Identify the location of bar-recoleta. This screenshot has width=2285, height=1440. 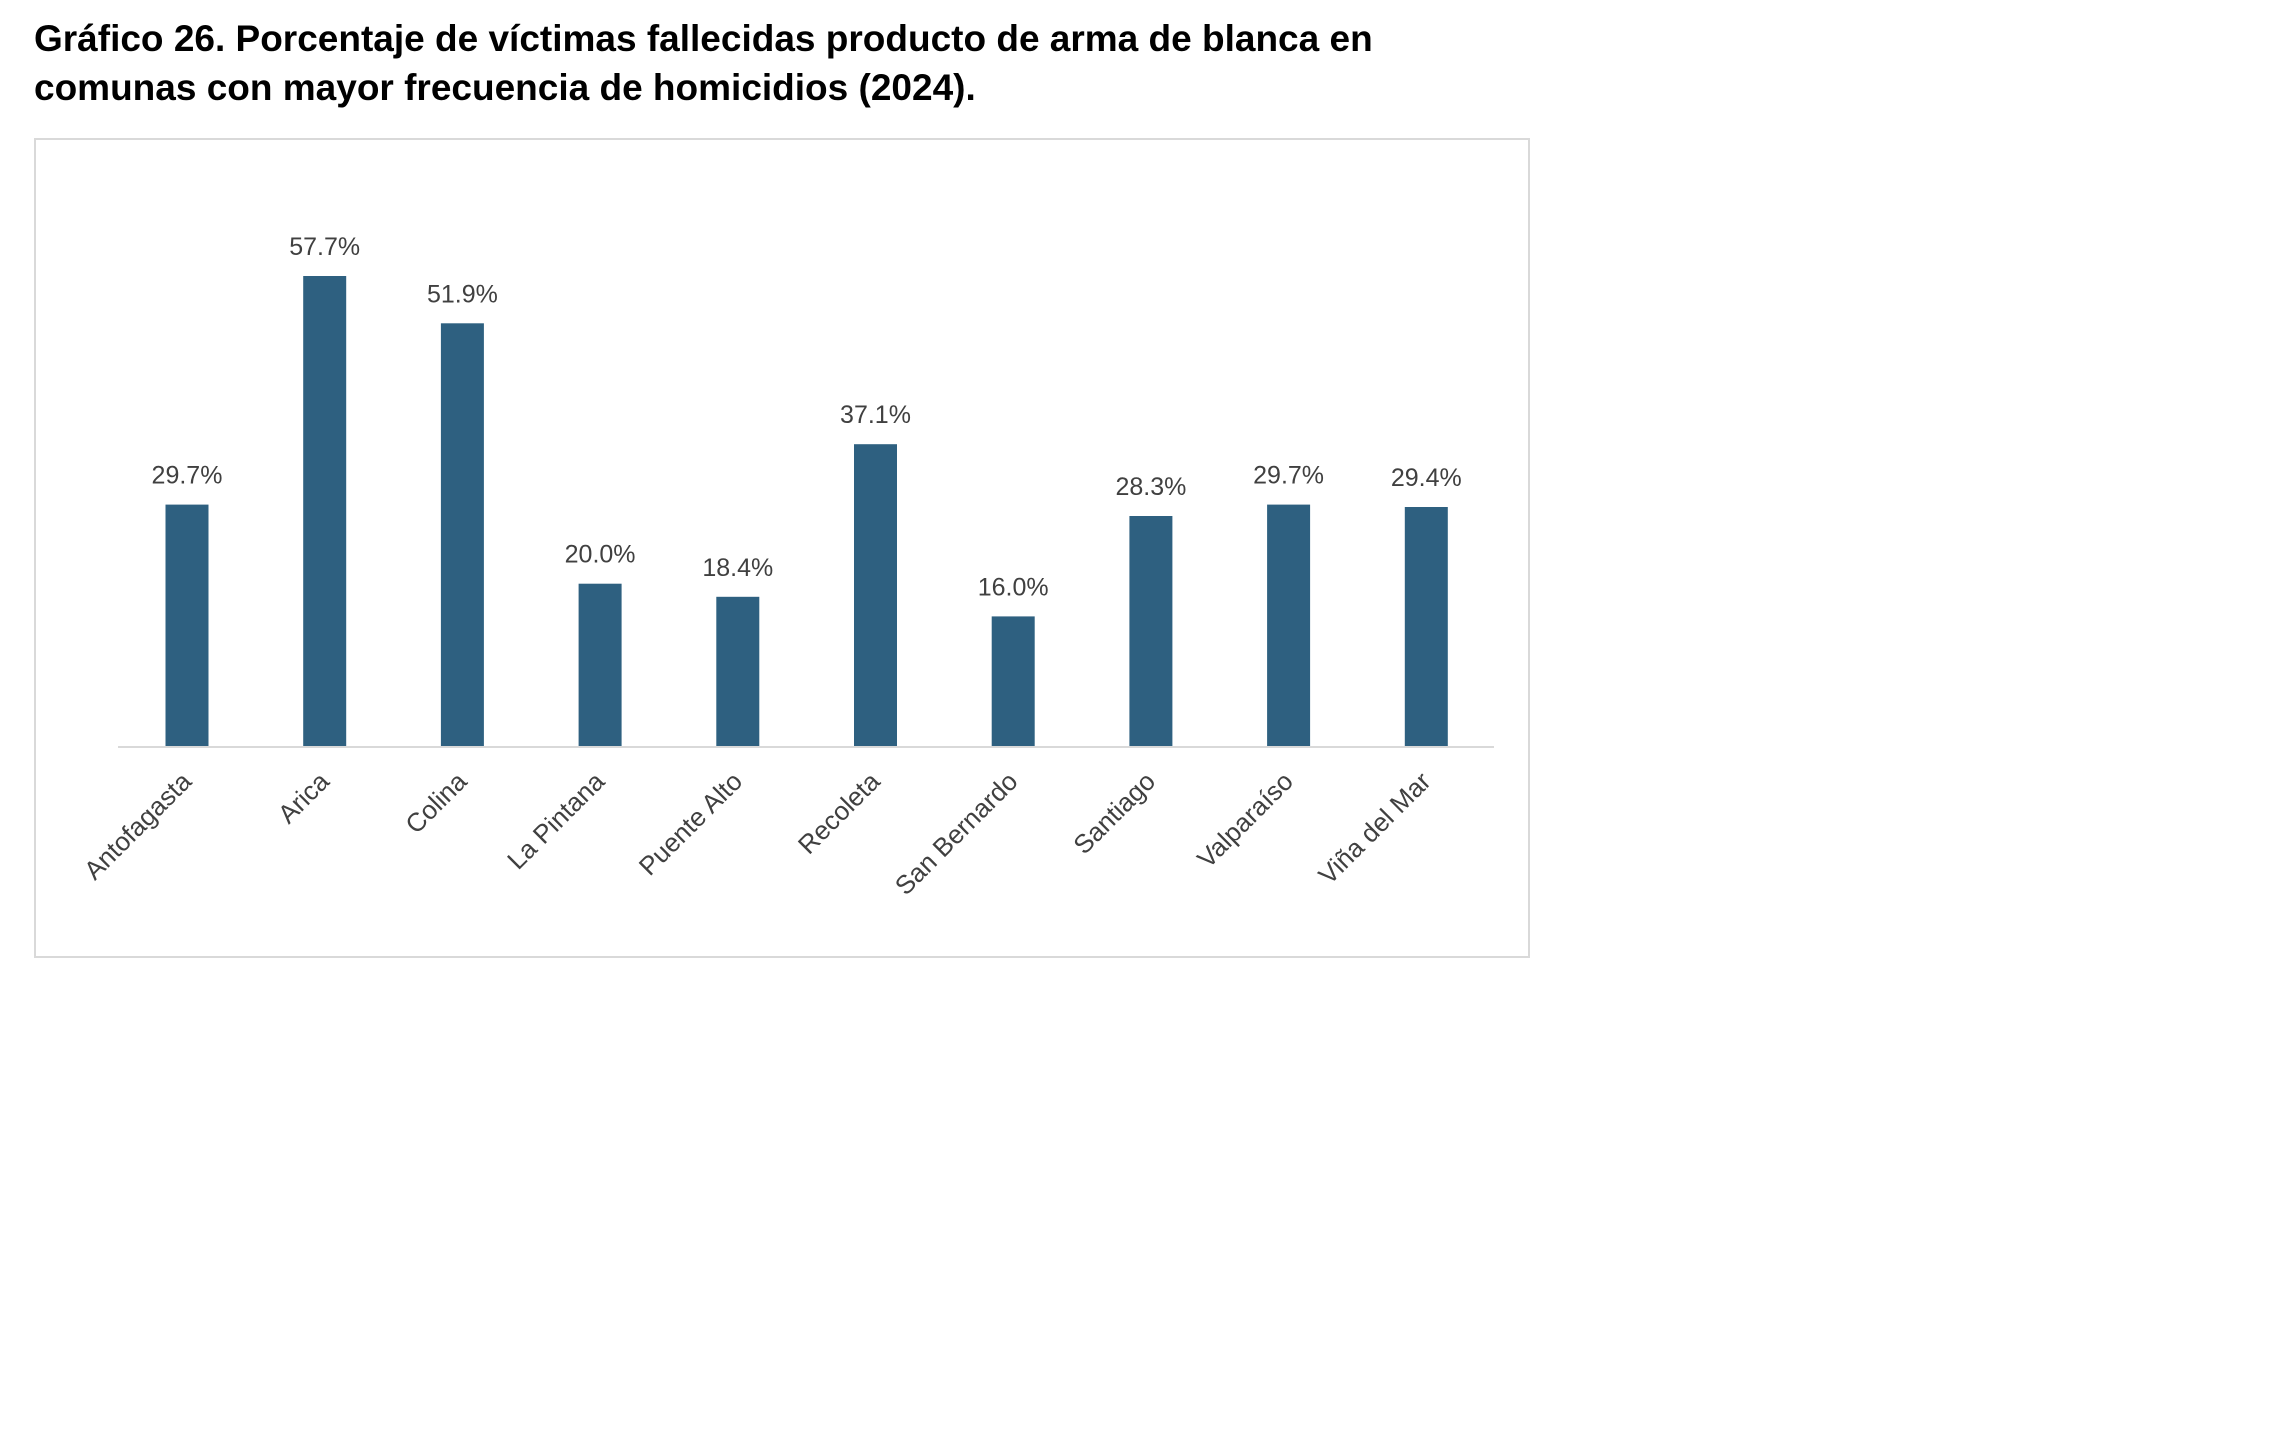
(875, 595).